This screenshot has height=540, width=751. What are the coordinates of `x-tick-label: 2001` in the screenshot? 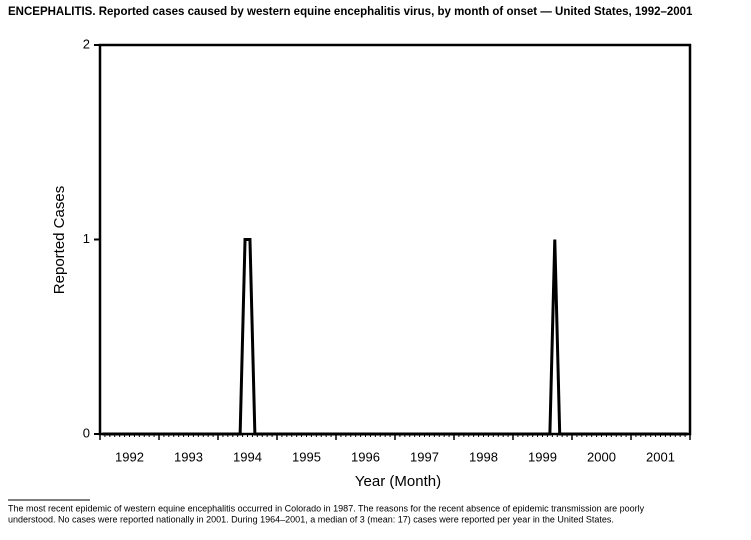 It's located at (660, 456).